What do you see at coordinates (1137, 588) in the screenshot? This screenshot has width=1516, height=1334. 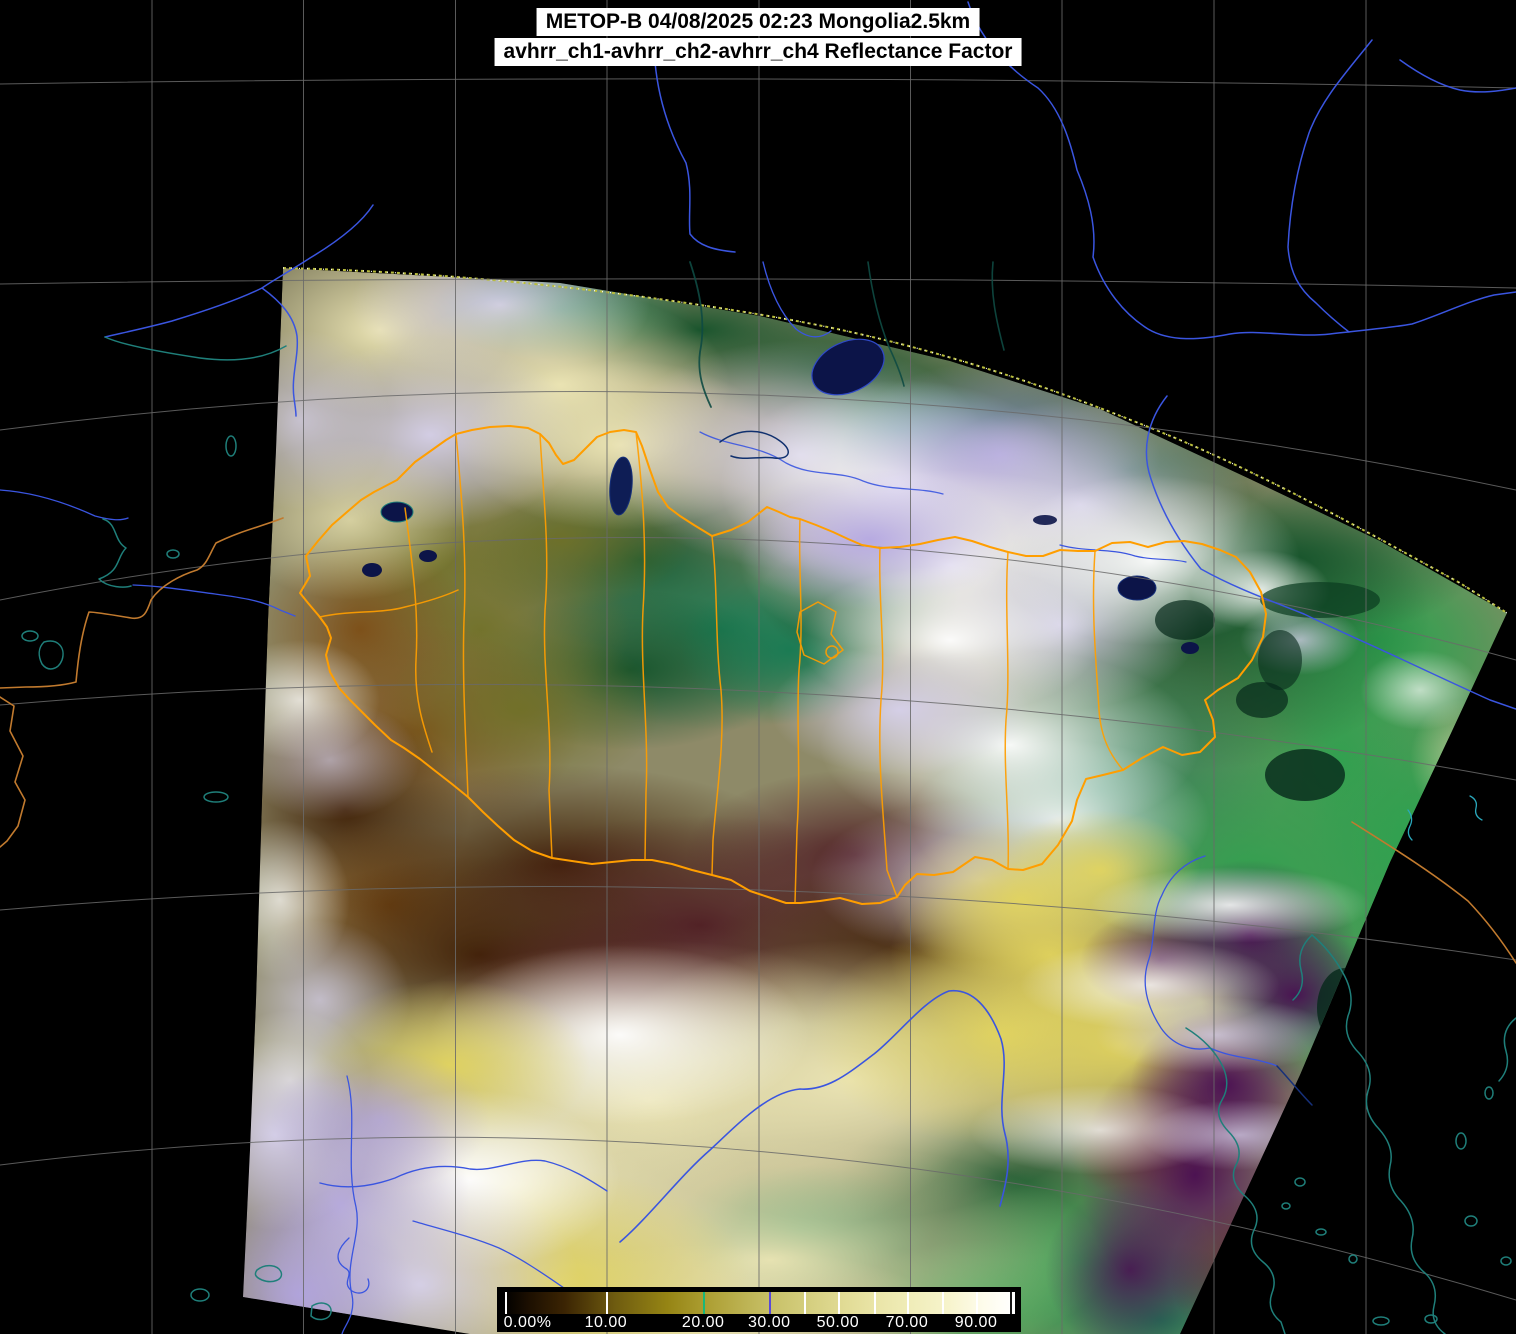 I see `lake-hulun` at bounding box center [1137, 588].